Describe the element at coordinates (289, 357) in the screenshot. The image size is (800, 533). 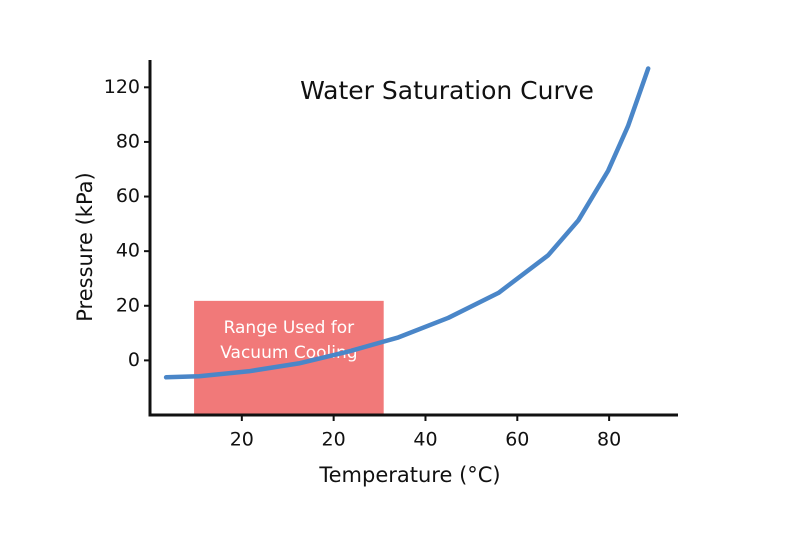
I see `highlight-region` at that location.